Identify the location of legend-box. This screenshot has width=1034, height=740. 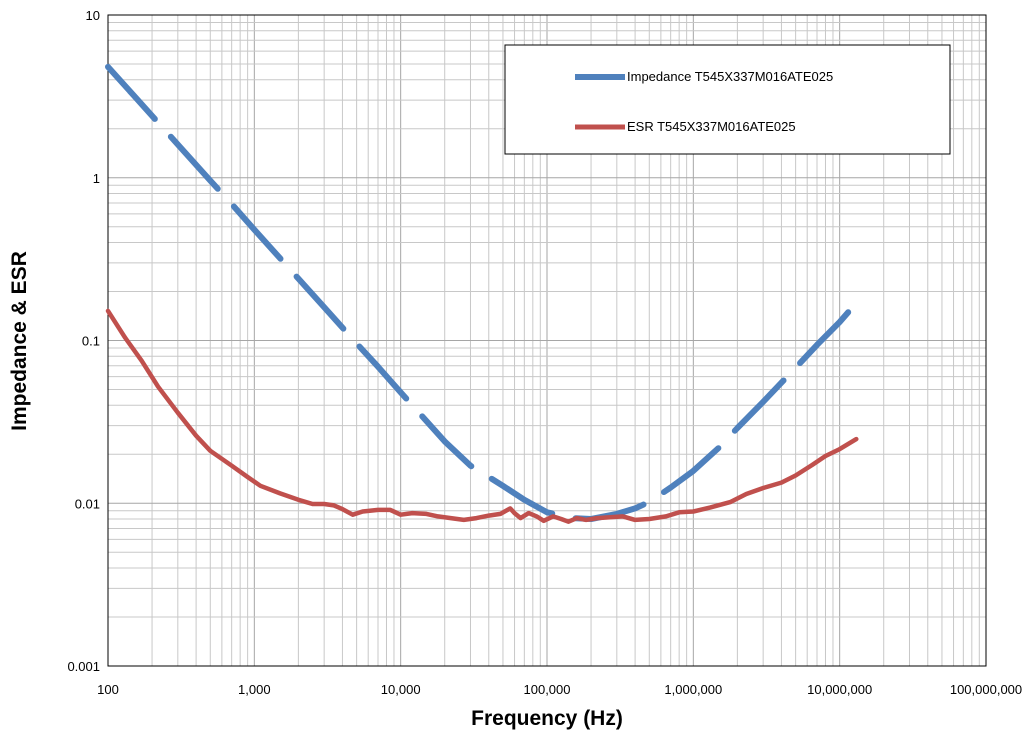
(727, 99).